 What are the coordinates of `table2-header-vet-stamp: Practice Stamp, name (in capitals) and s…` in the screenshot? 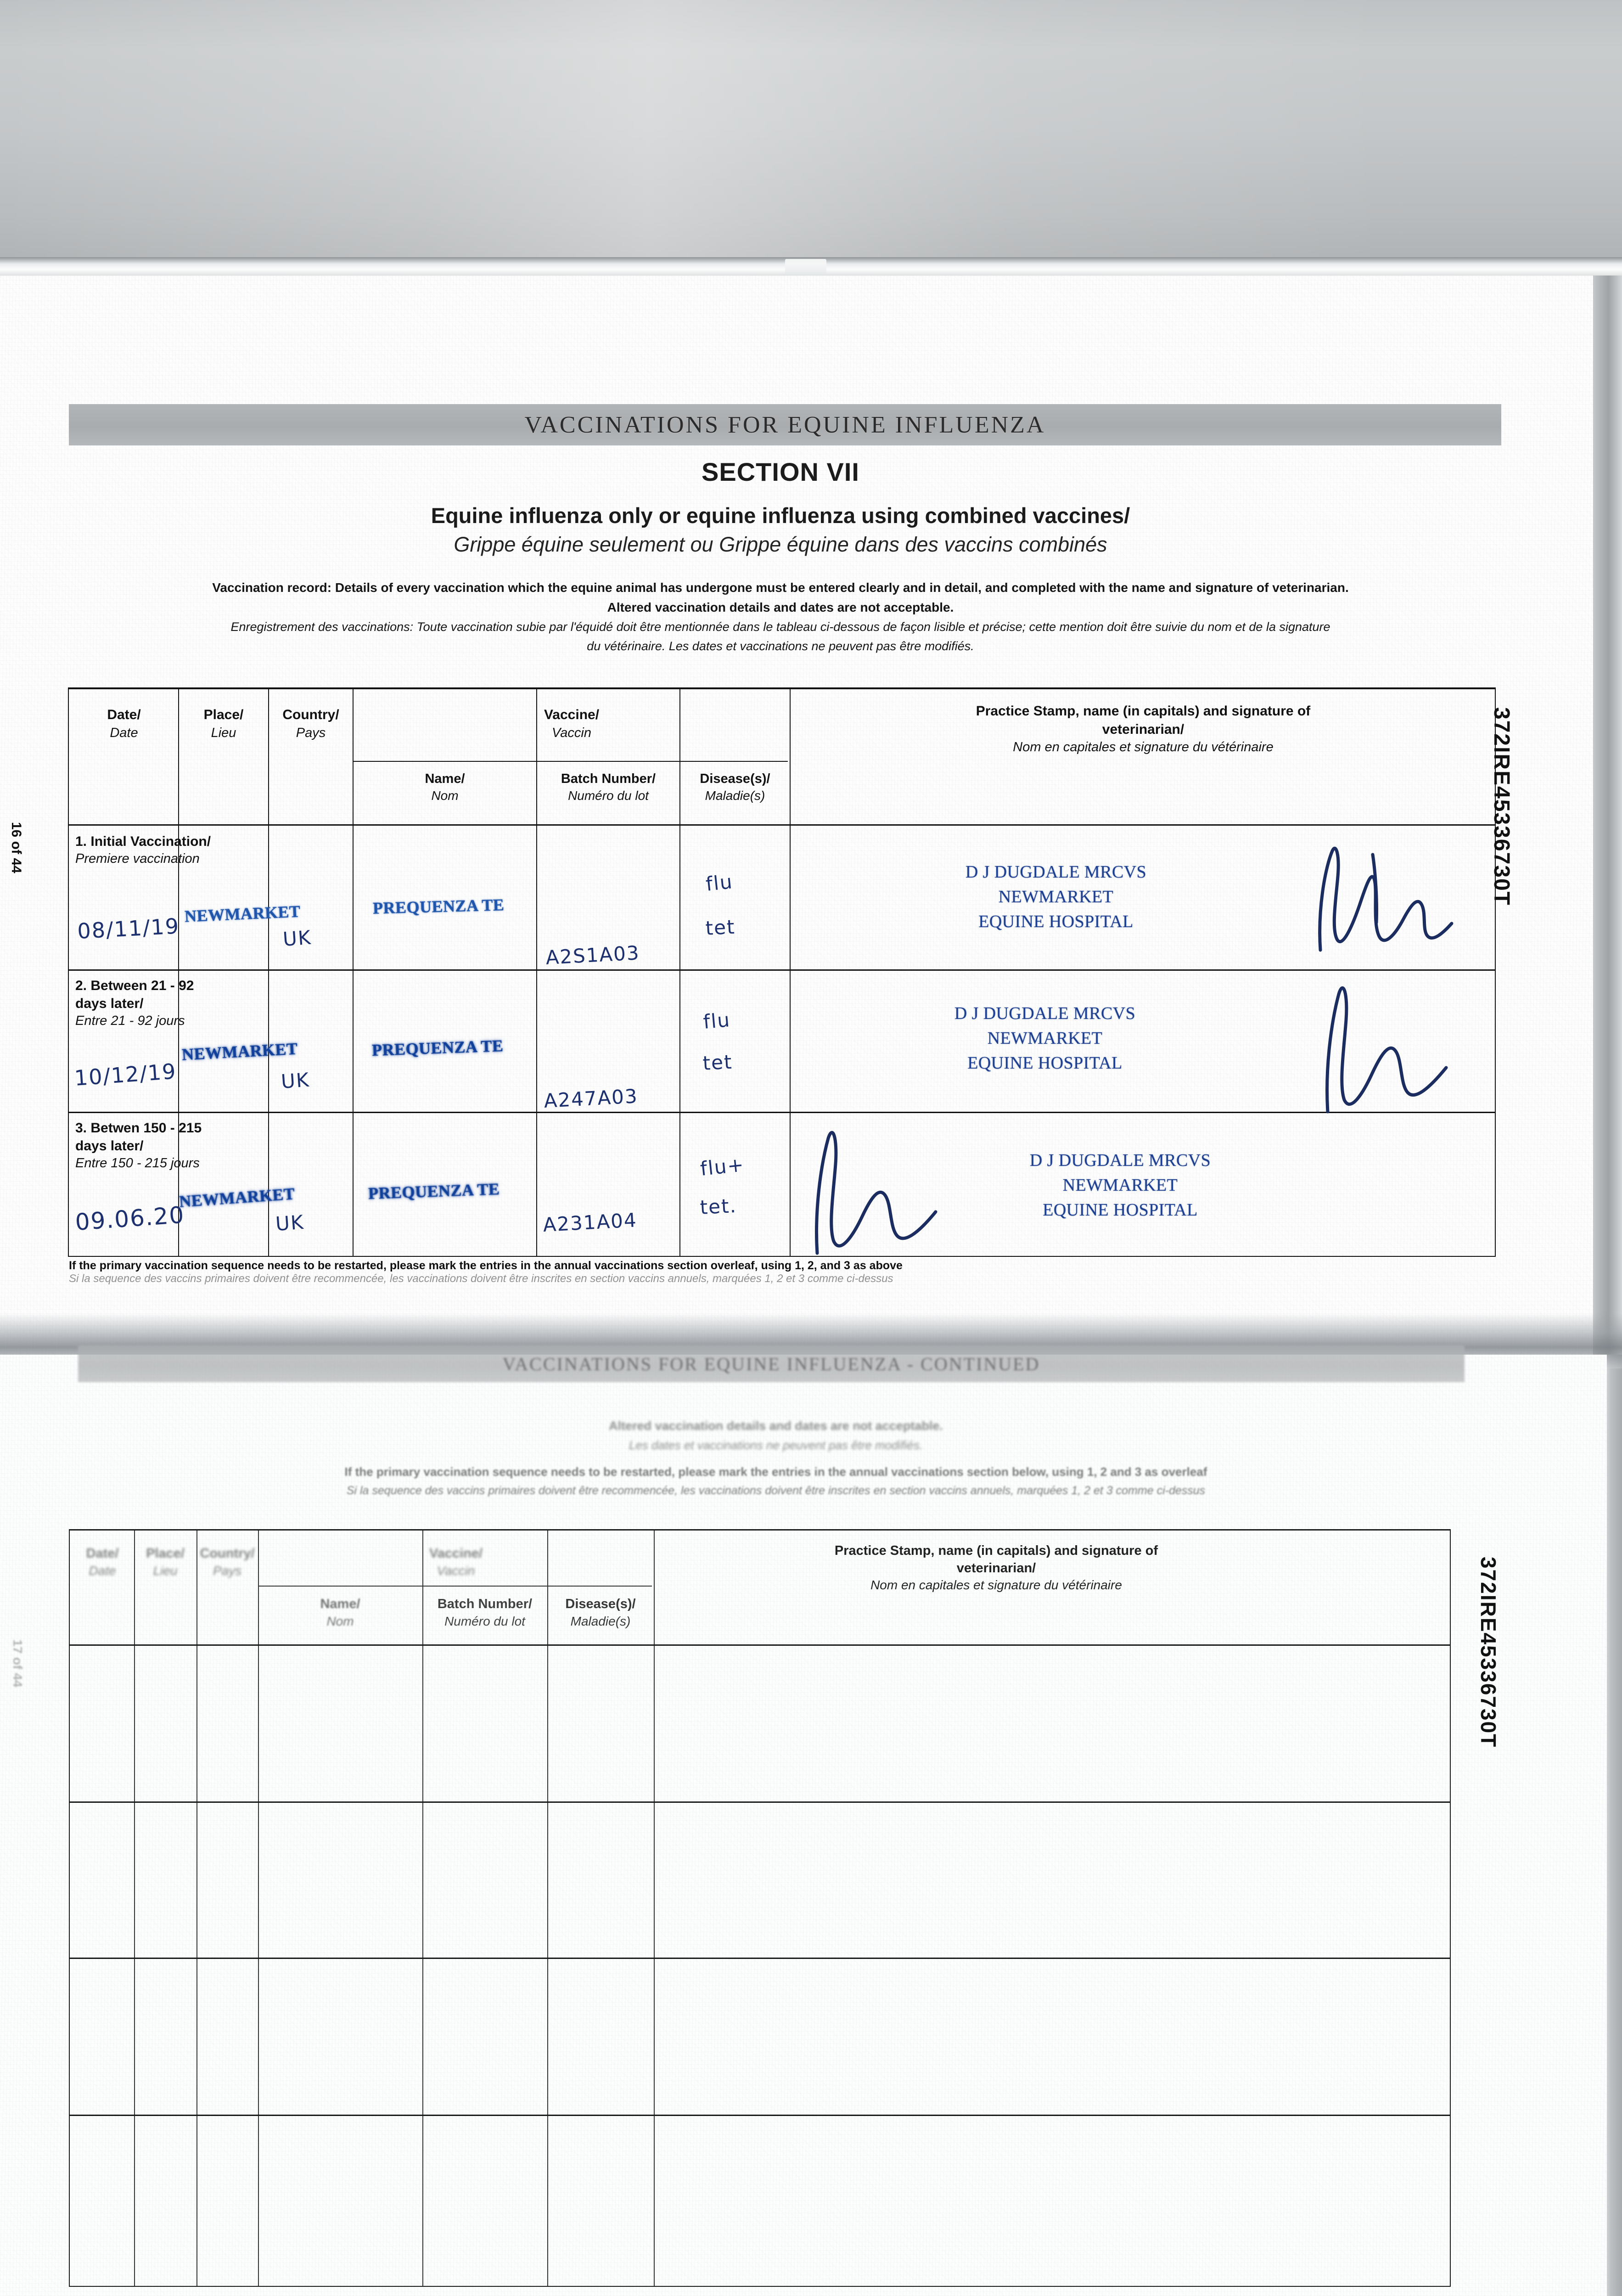 It's located at (996, 1568).